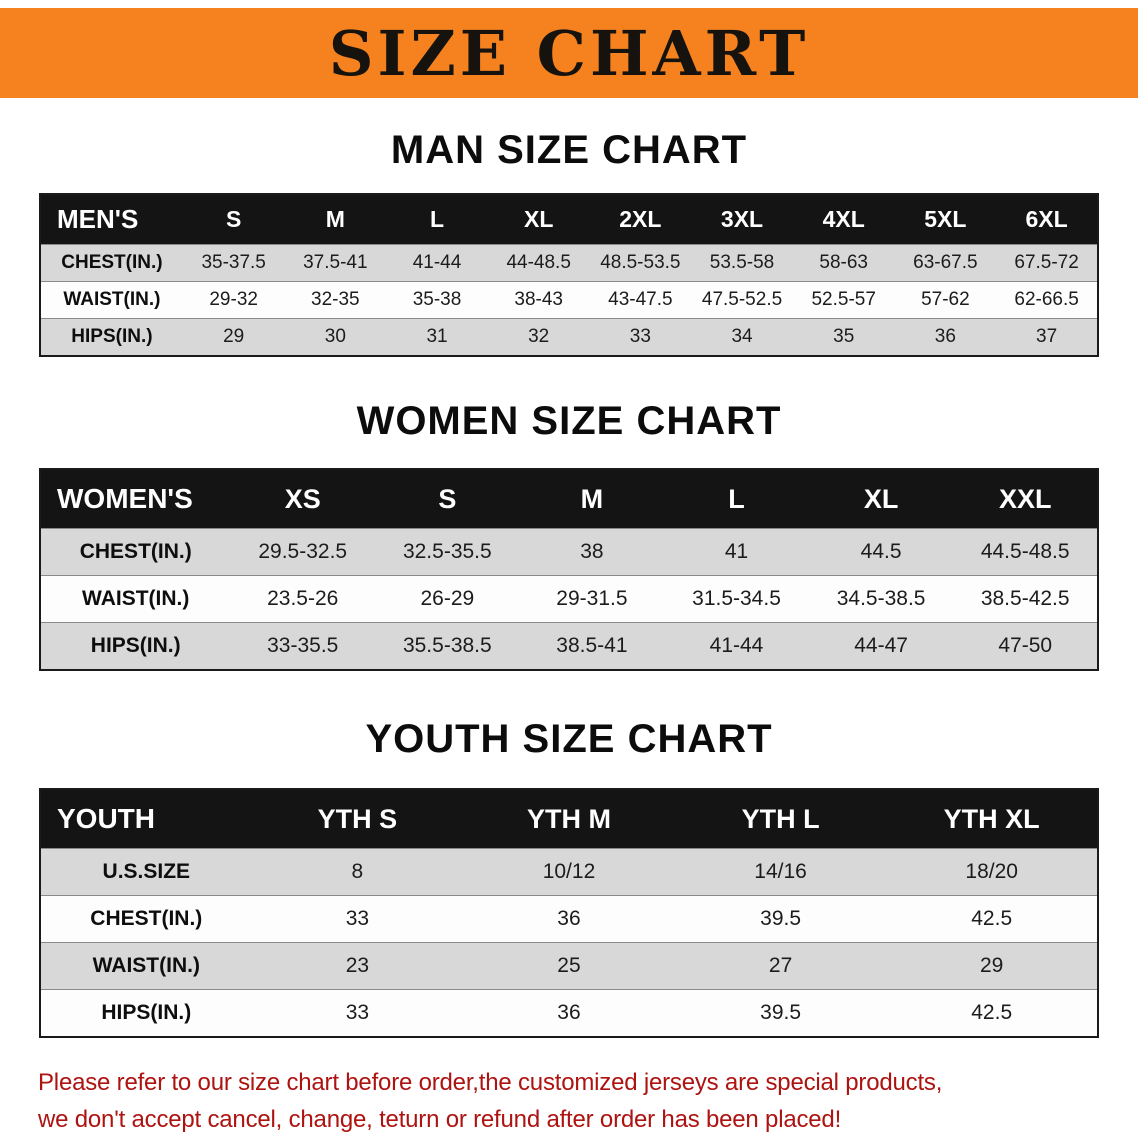 Image resolution: width=1138 pixels, height=1140 pixels. I want to click on measurement-row: WAIST(IN.) 23 25 27 29, so click(569, 966).